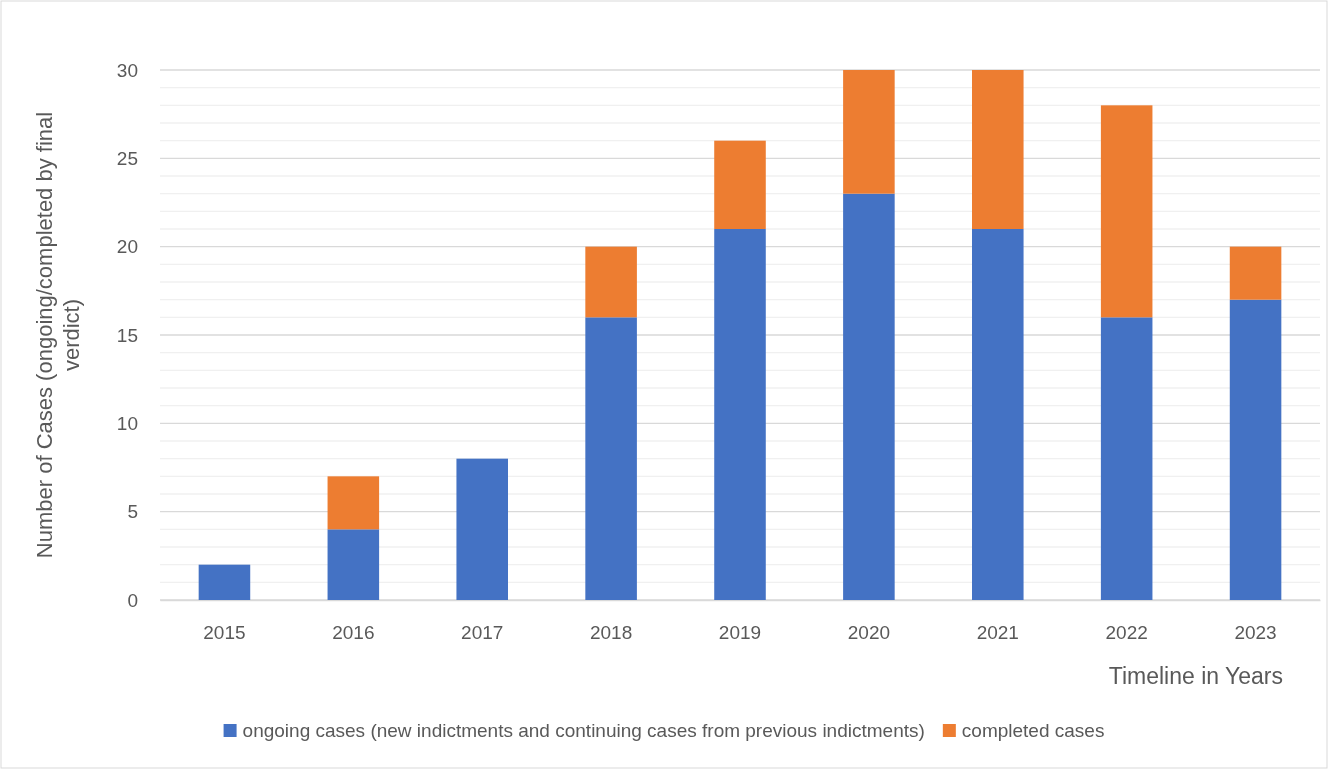 This screenshot has width=1328, height=769. Describe the element at coordinates (127, 247) in the screenshot. I see `y-tick-label: 20` at that location.